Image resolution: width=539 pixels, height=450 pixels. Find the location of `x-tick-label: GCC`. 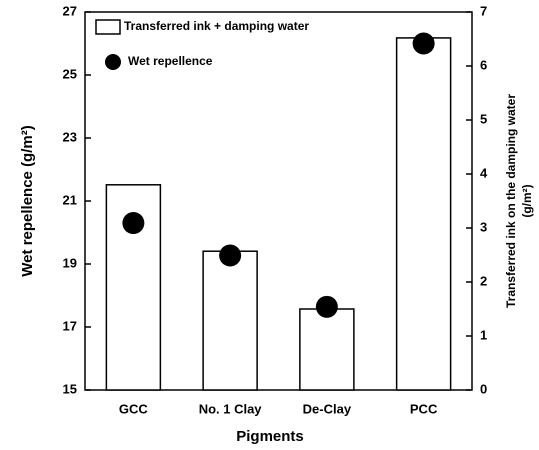

x-tick-label: GCC is located at coordinates (134, 408).